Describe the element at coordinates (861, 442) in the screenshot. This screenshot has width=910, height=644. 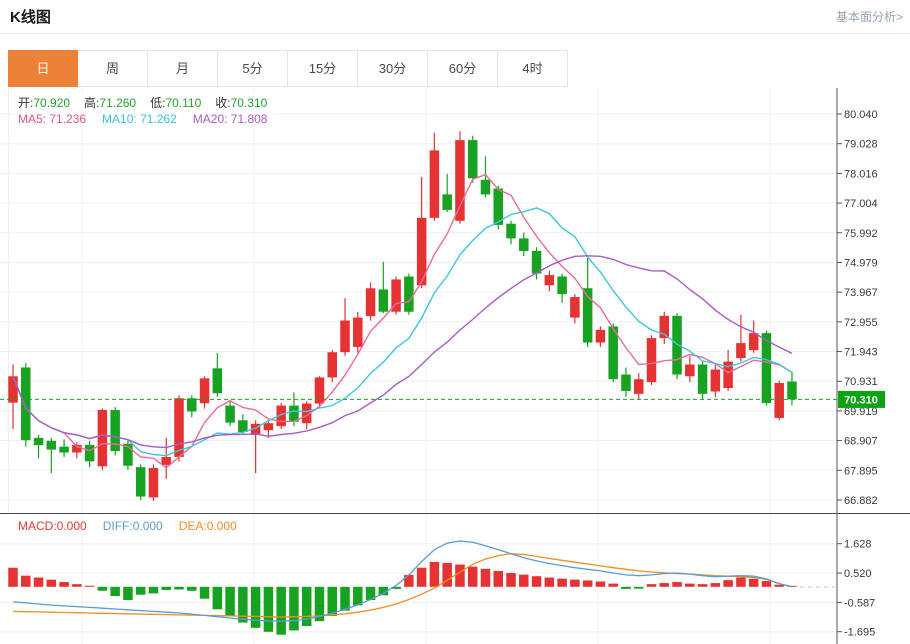
I see `svg-text: 68.907` at that location.